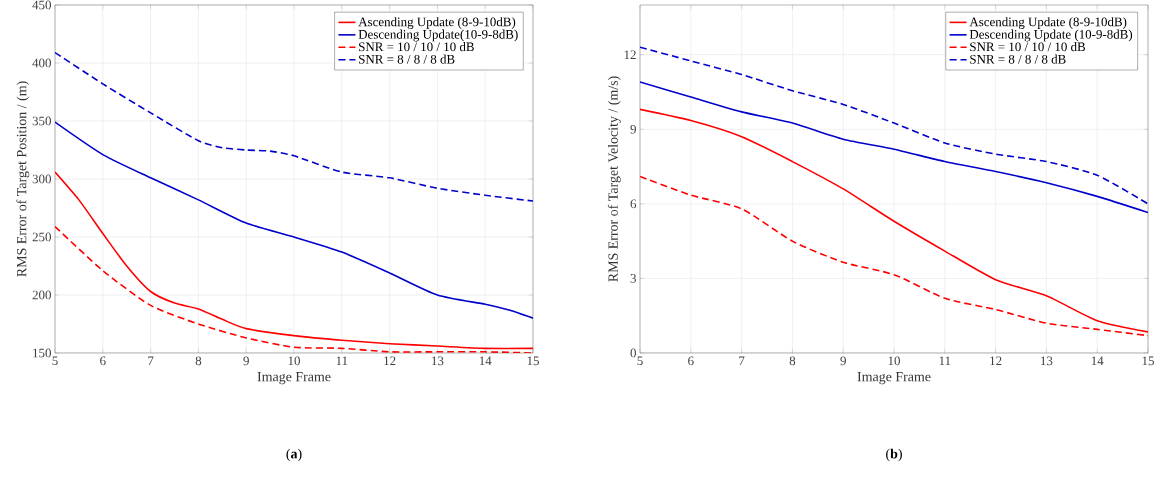 The width and height of the screenshot is (1156, 492). Describe the element at coordinates (41, 179) in the screenshot. I see `y-tick-label: 300` at that location.